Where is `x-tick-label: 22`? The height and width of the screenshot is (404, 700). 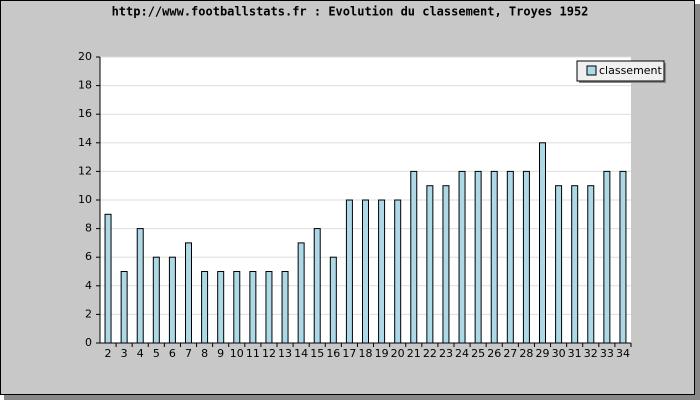 x-tick-label: 22 is located at coordinates (430, 353).